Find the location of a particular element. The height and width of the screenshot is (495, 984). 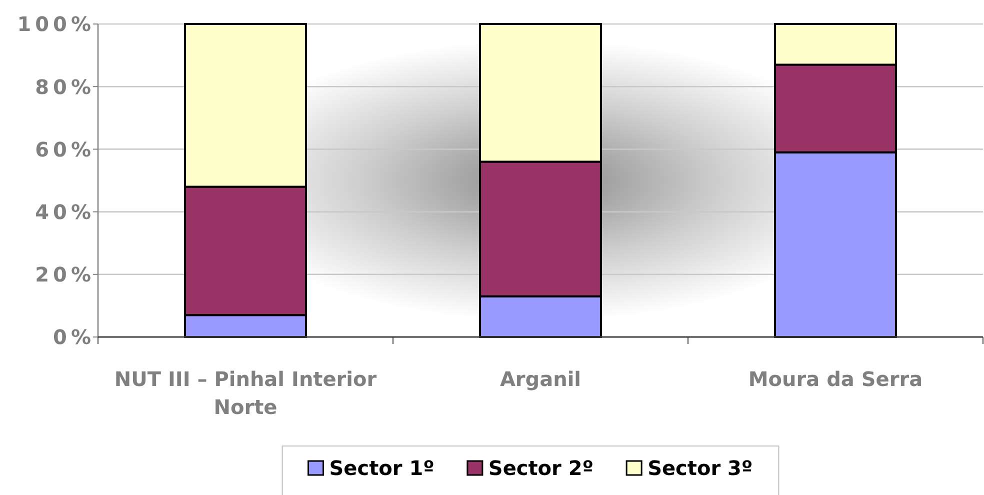

y-tick-label: 100% is located at coordinates (56, 24).